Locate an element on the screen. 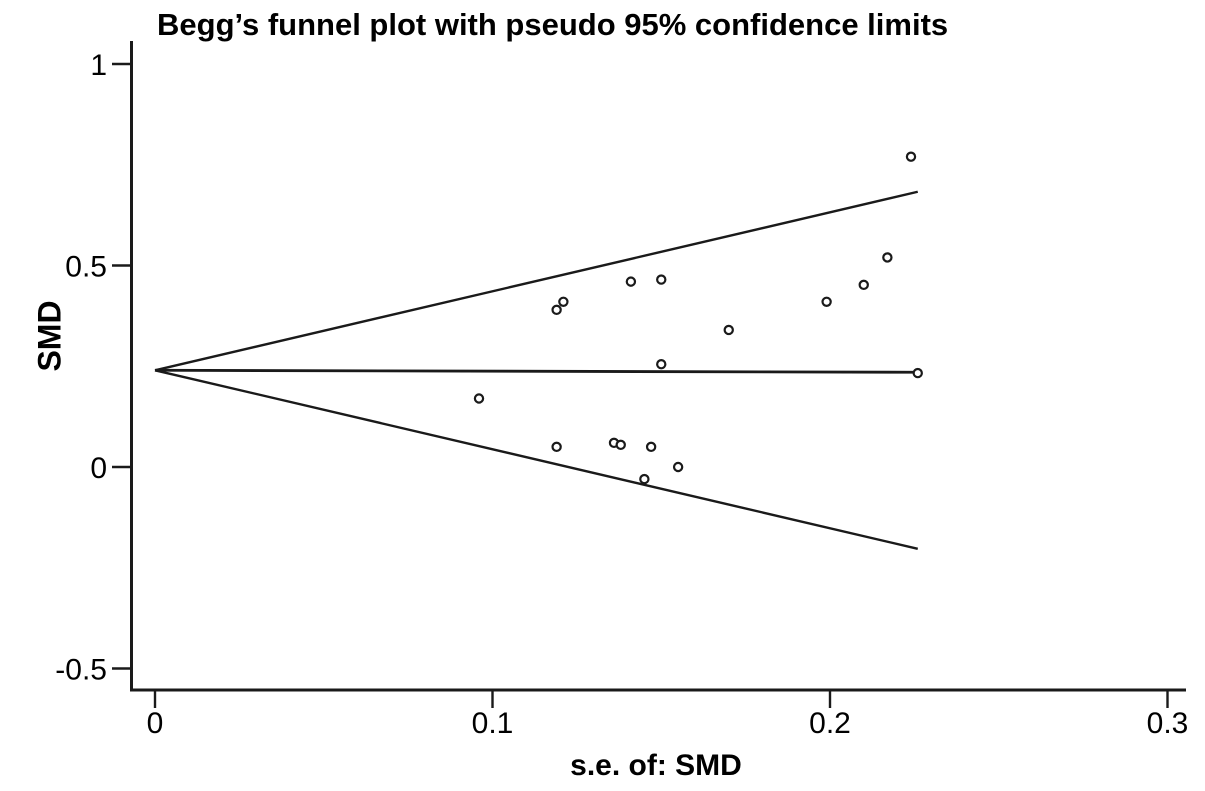  y-tick-label: 1 is located at coordinates (98, 65).